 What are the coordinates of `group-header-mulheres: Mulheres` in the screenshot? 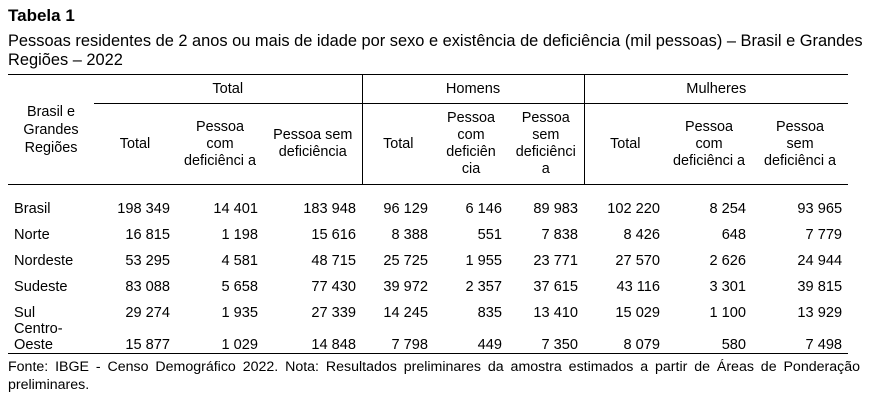 It's located at (716, 89).